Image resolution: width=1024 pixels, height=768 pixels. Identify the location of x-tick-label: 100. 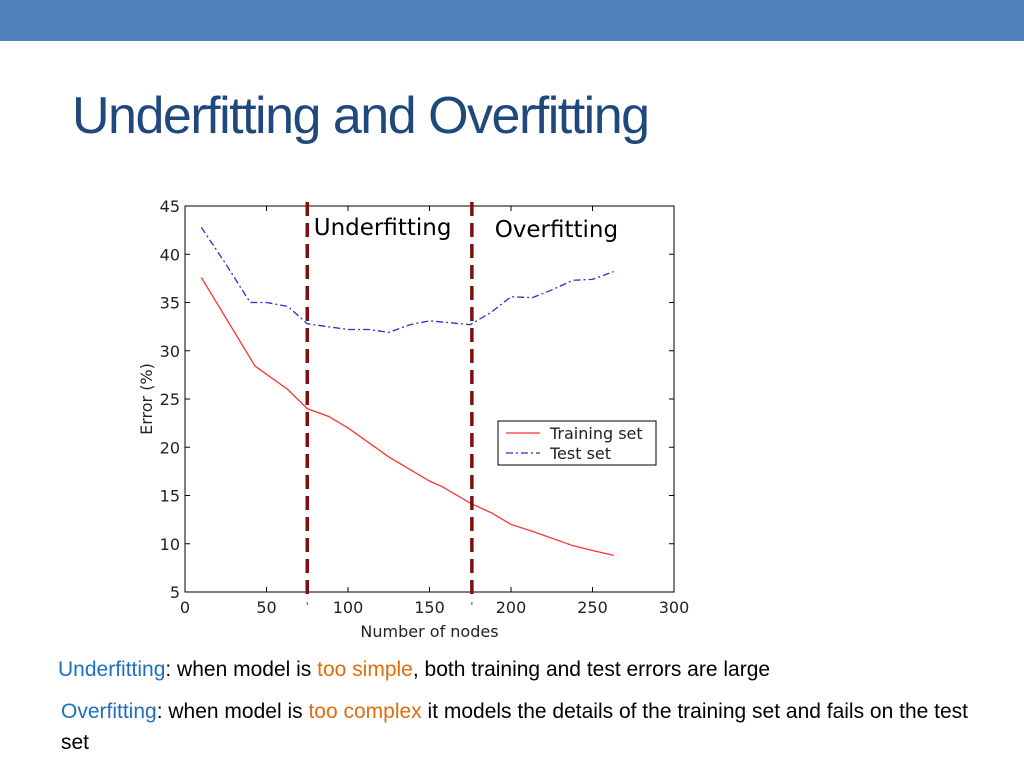
(348, 607).